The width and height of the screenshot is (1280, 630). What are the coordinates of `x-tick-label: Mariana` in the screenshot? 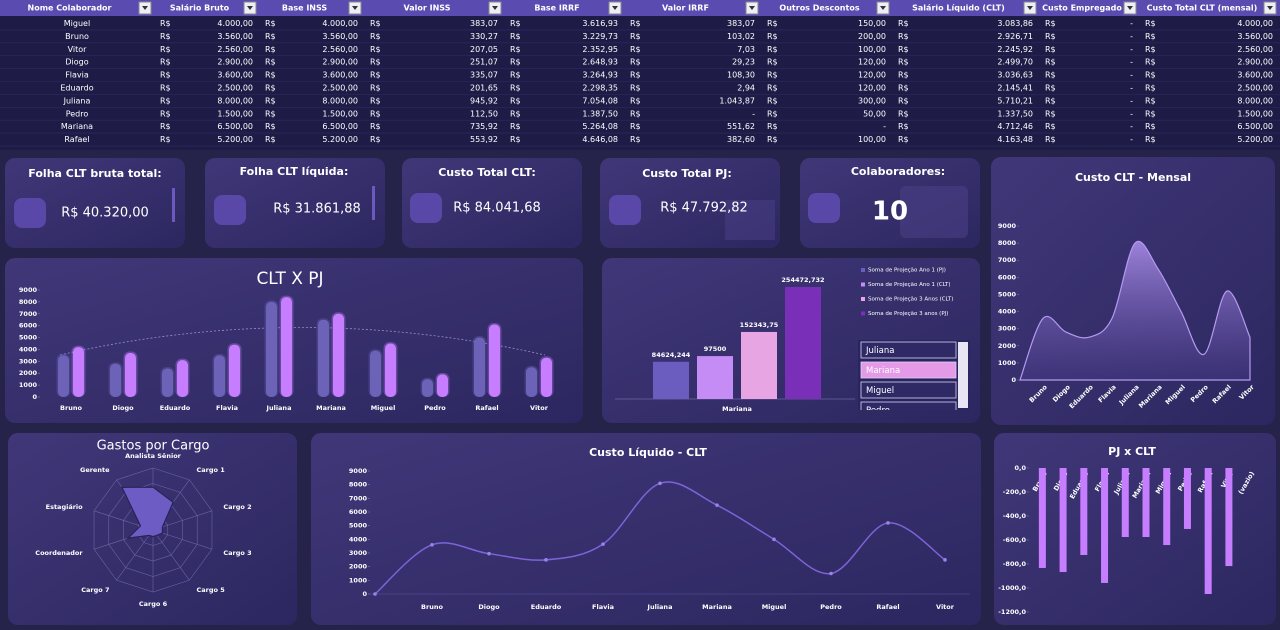 It's located at (737, 409).